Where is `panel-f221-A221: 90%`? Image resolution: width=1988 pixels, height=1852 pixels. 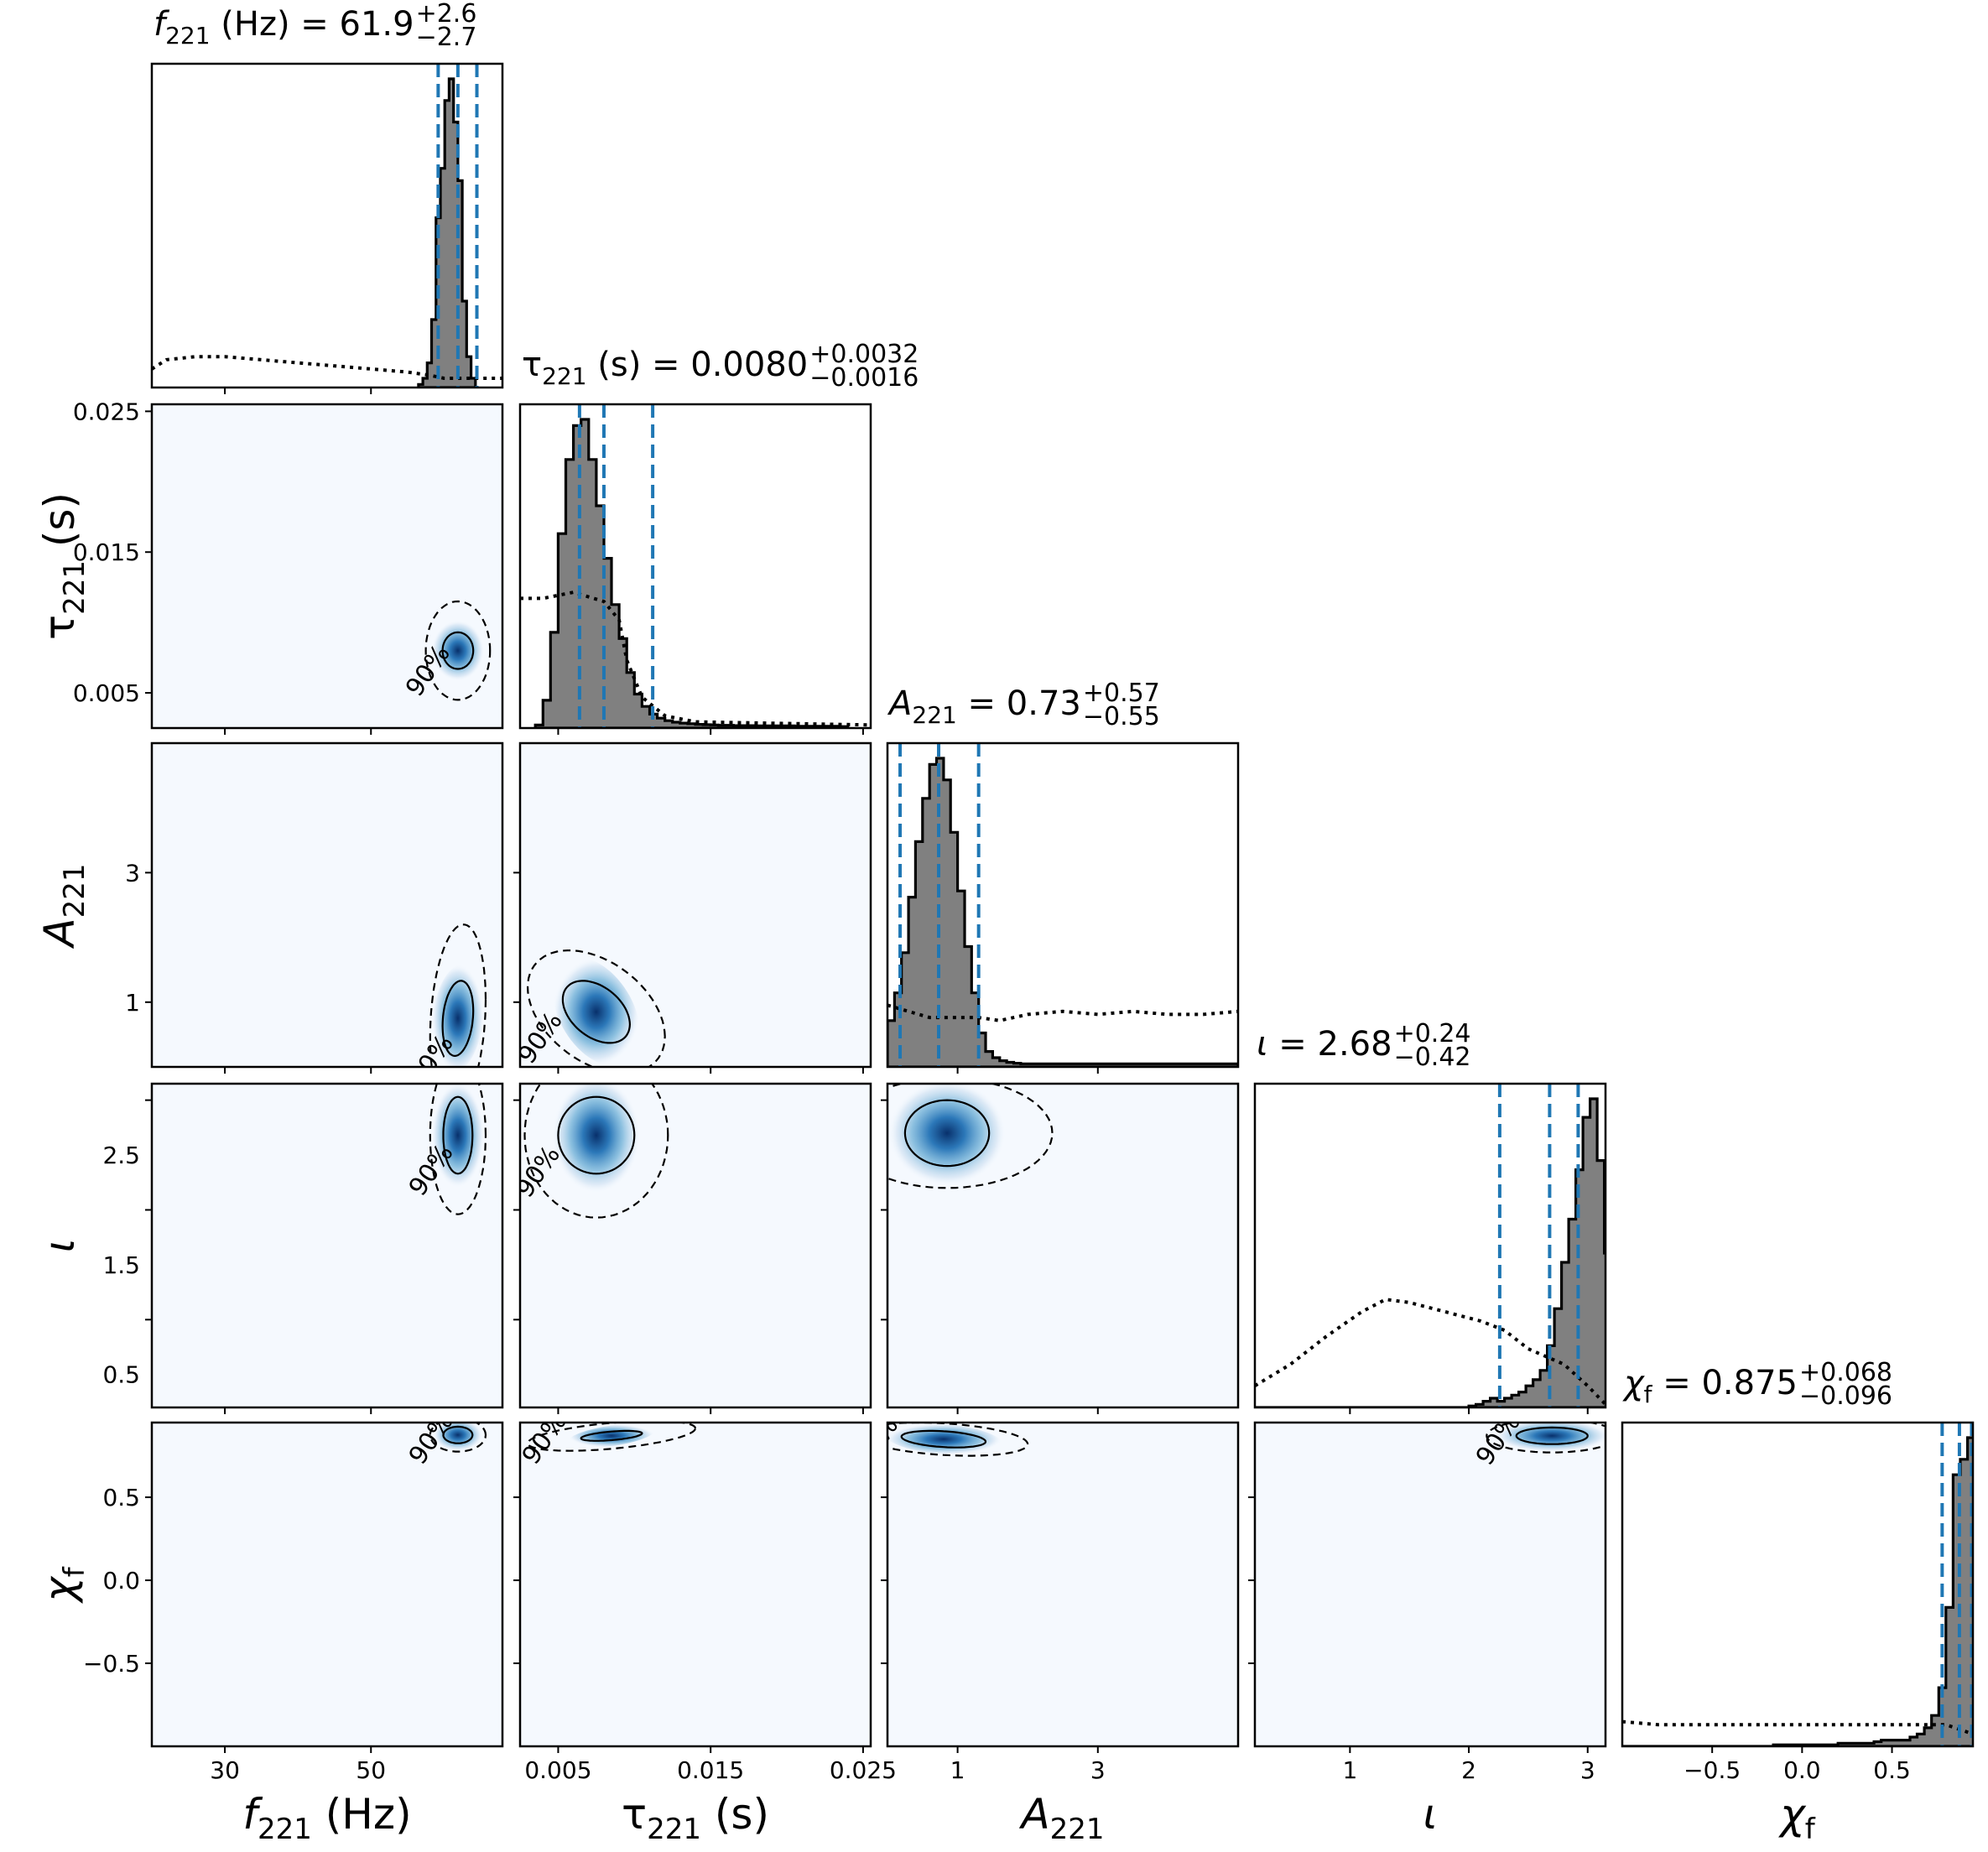 panel-f221-A221: 90% is located at coordinates (327, 905).